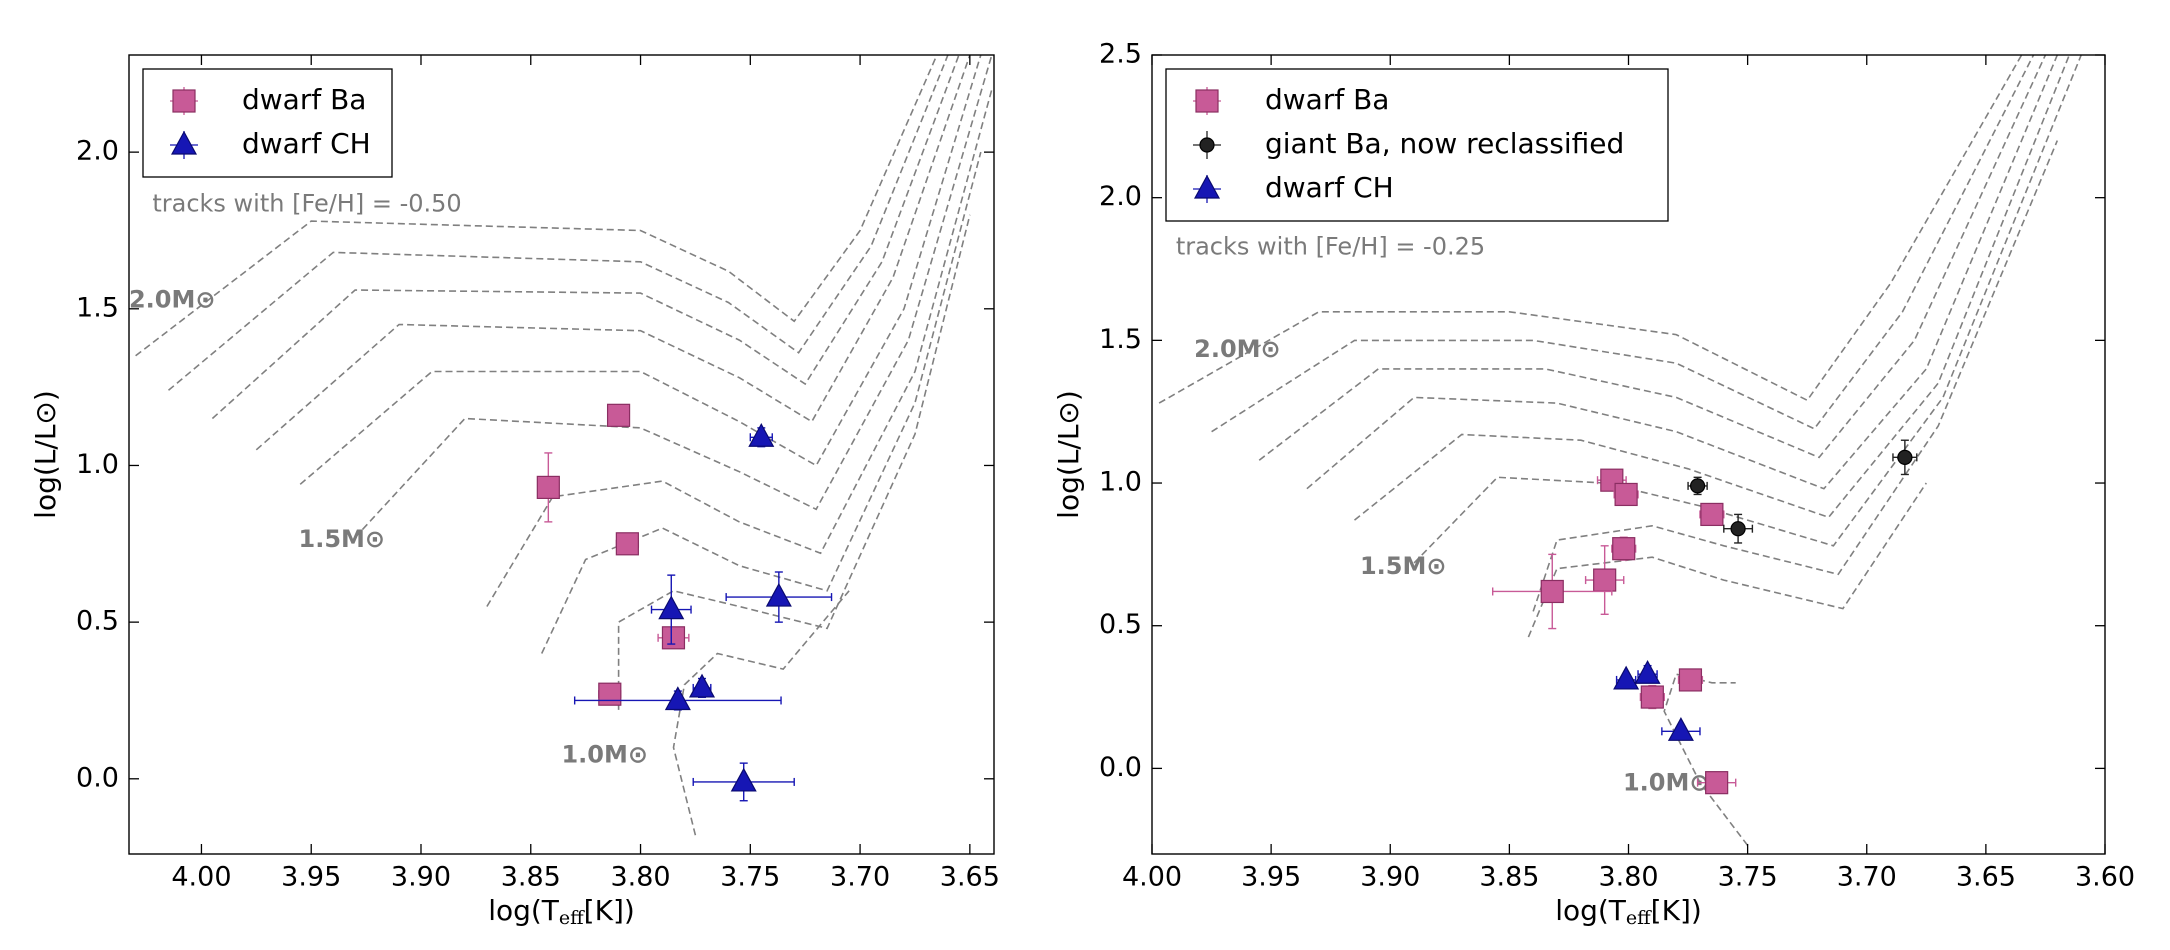 The height and width of the screenshot is (950, 2170). What do you see at coordinates (1330, 247) in the screenshot?
I see `track-note: tracks with [Fe/H] = -0.25` at bounding box center [1330, 247].